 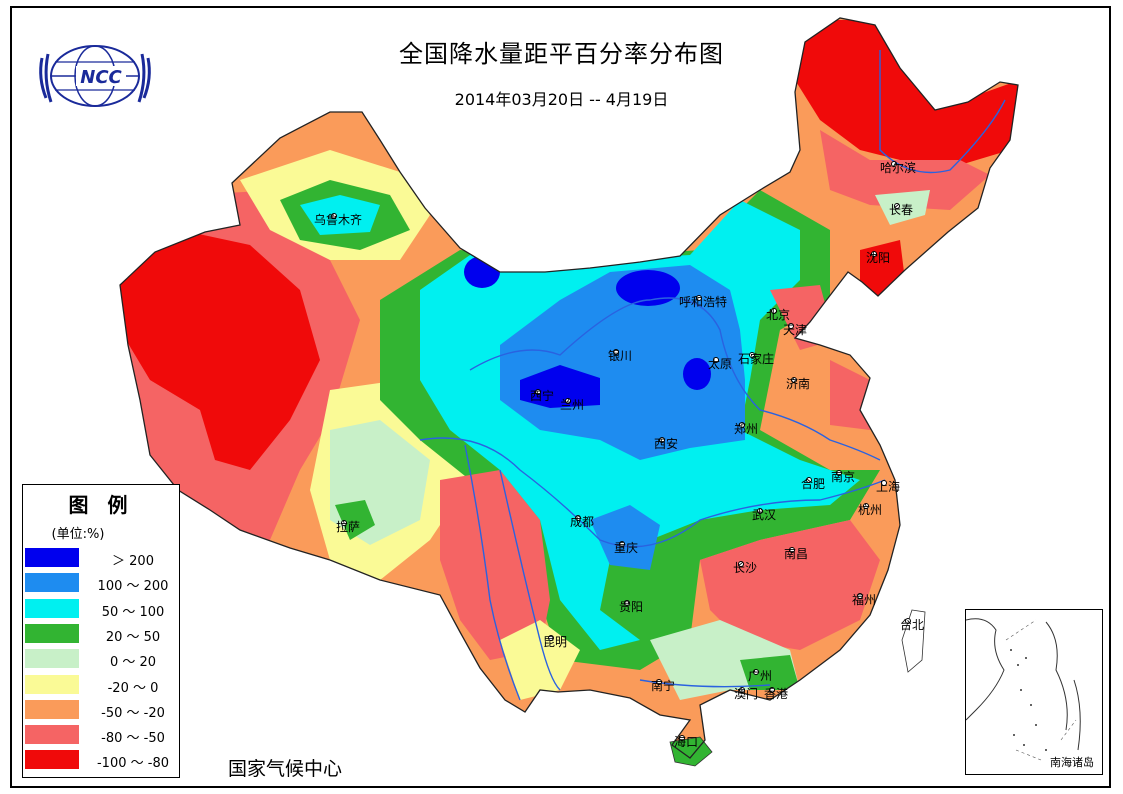 I want to click on legend-label: 50 ～ 100, so click(x=133, y=612).